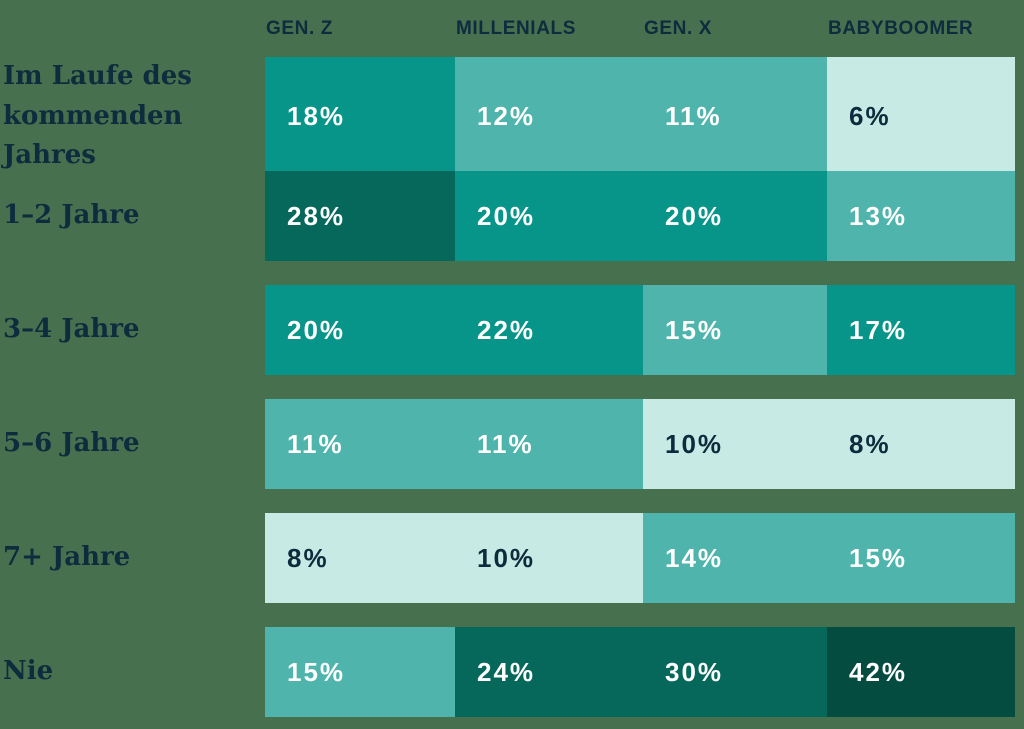  Describe the element at coordinates (28, 671) in the screenshot. I see `row-label: Nie` at that location.